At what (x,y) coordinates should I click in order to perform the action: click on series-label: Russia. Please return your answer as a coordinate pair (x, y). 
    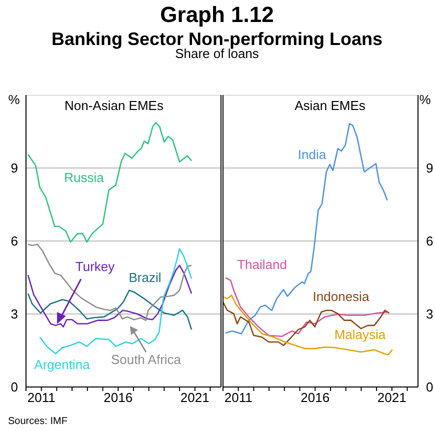
    Looking at the image, I should click on (84, 177).